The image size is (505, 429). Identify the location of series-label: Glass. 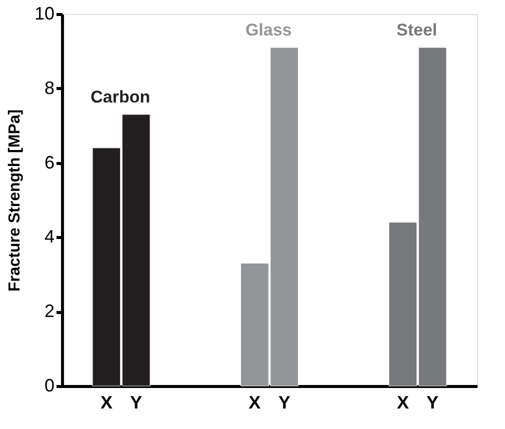
(268, 30).